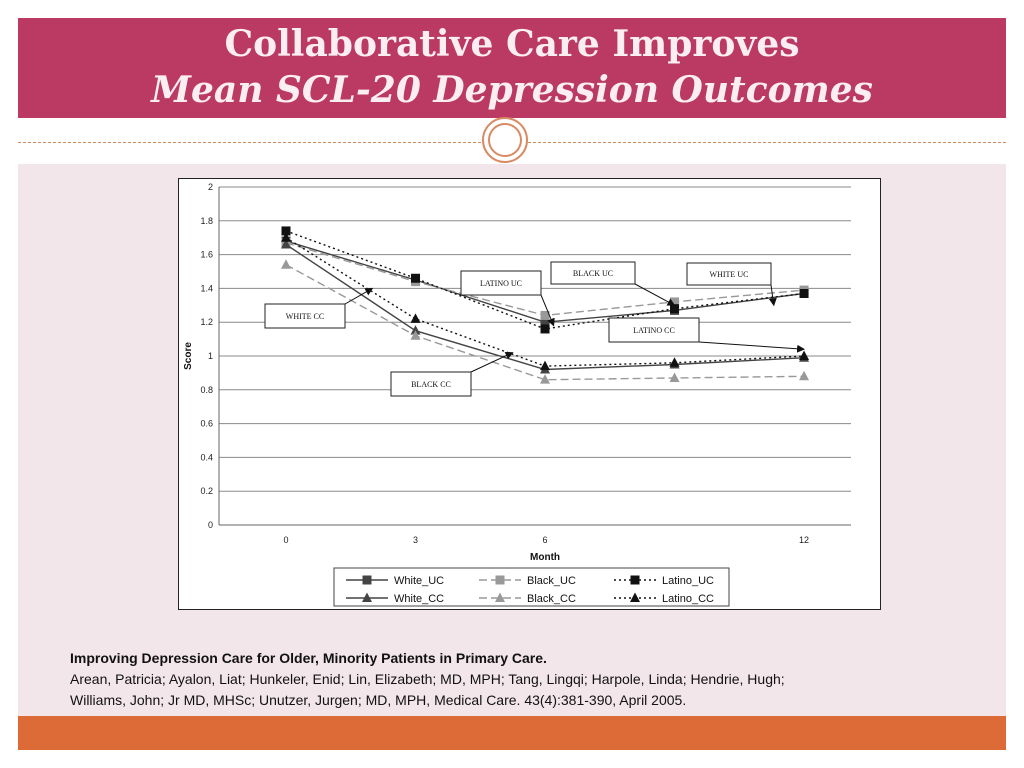  I want to click on series-line-latino-cc, so click(545, 302).